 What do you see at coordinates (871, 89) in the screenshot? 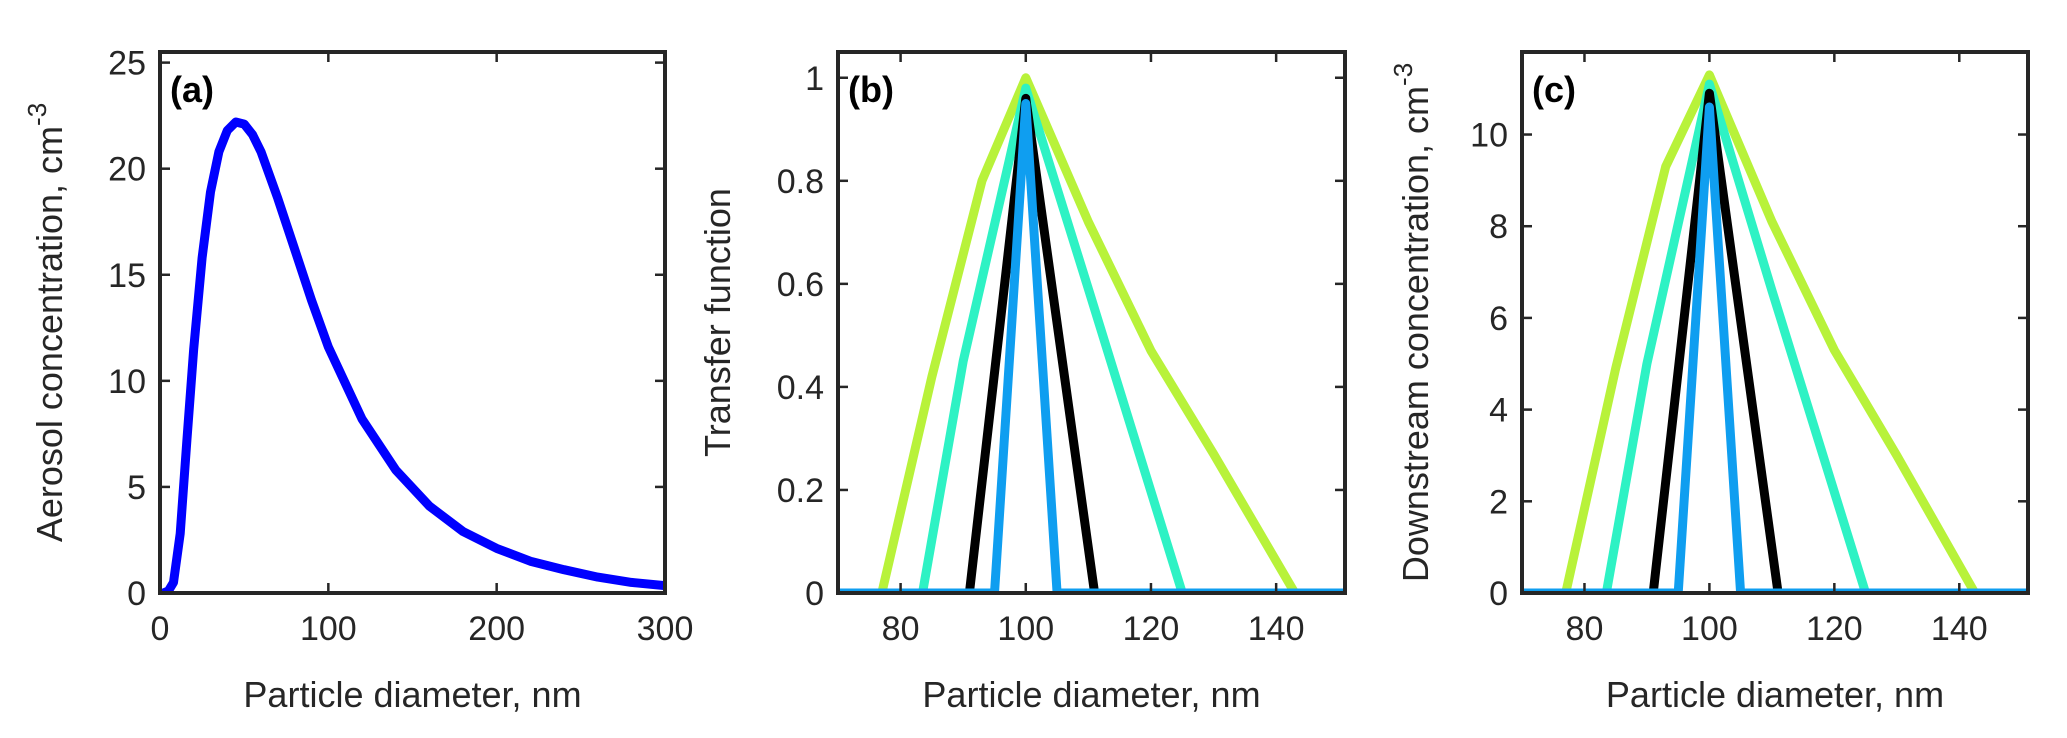
I see `panel-label: (b)` at bounding box center [871, 89].